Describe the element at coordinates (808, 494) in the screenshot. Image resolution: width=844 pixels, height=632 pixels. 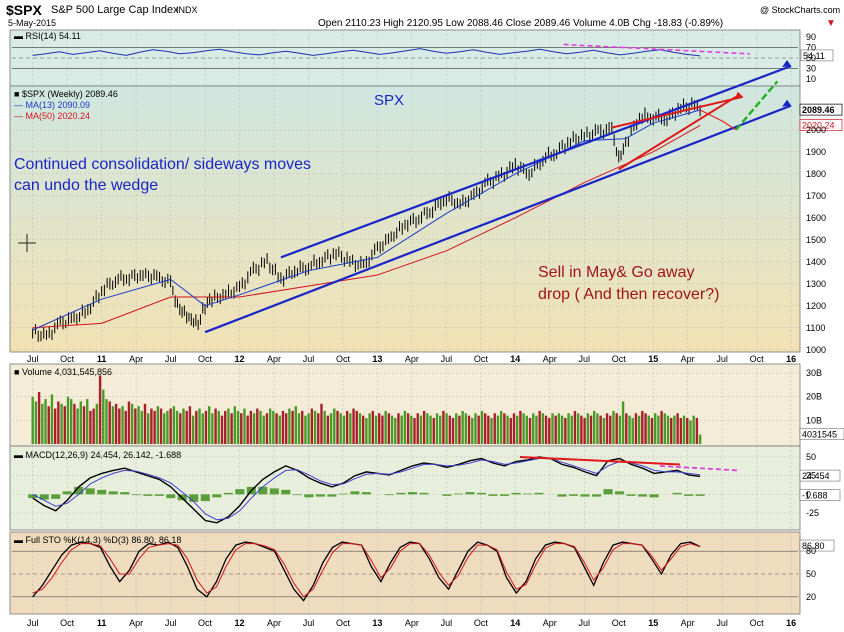
I see `macd-y-tick: 0` at that location.